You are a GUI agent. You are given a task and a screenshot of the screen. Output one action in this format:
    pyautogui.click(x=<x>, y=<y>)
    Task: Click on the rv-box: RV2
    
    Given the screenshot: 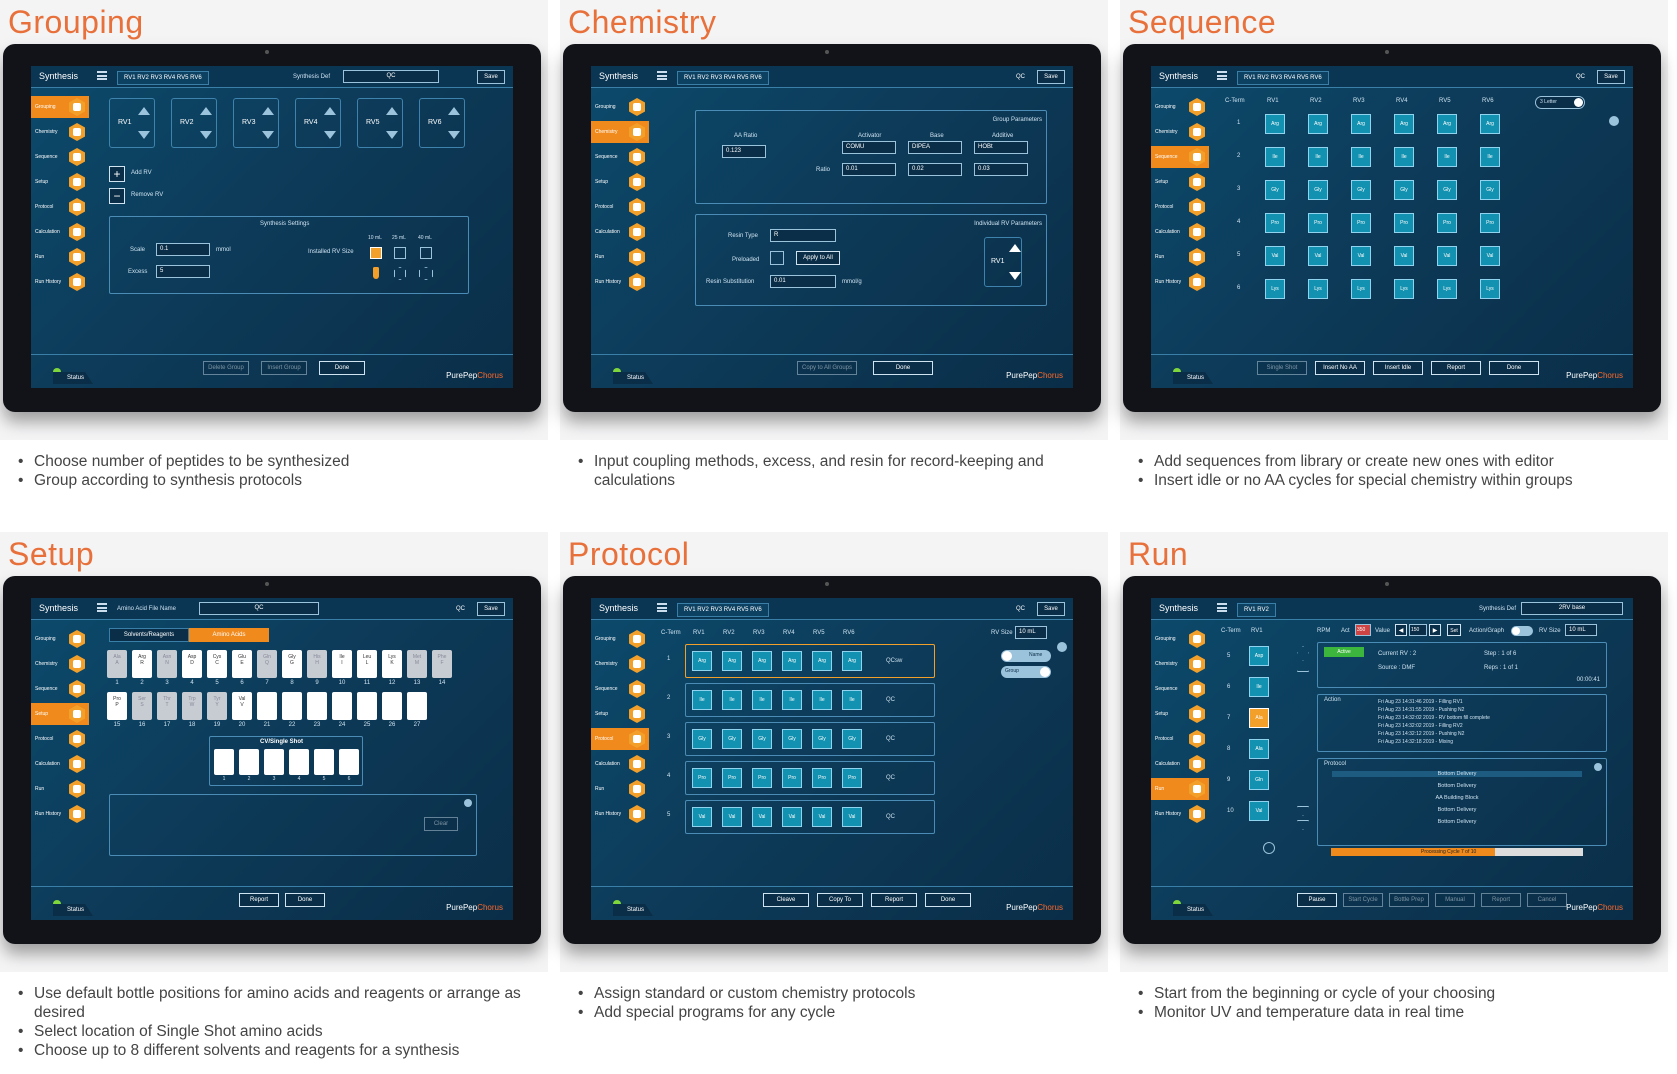 What is the action you would take?
    pyautogui.click(x=194, y=123)
    